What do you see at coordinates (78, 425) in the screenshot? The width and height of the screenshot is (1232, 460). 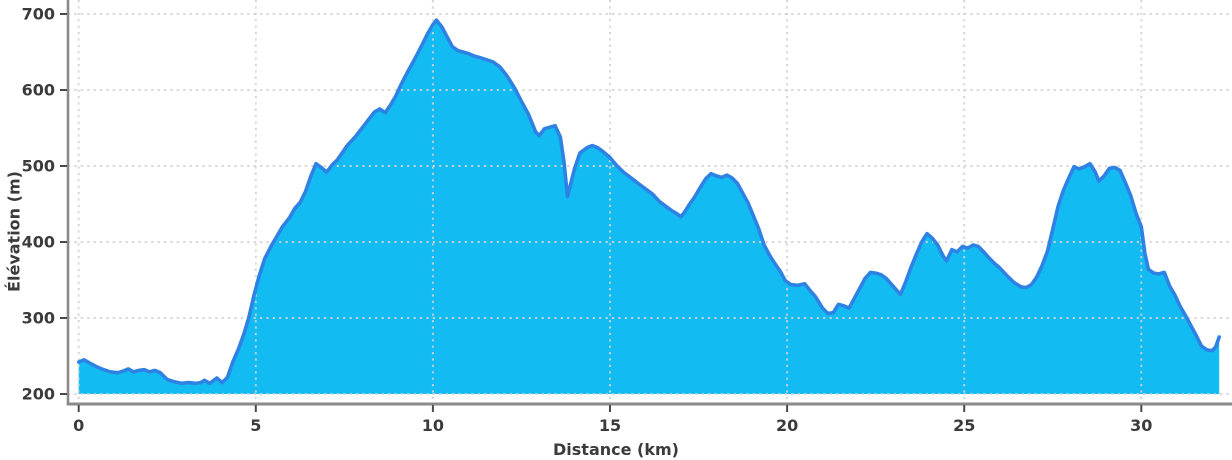 I see `x-tick-label: 0` at bounding box center [78, 425].